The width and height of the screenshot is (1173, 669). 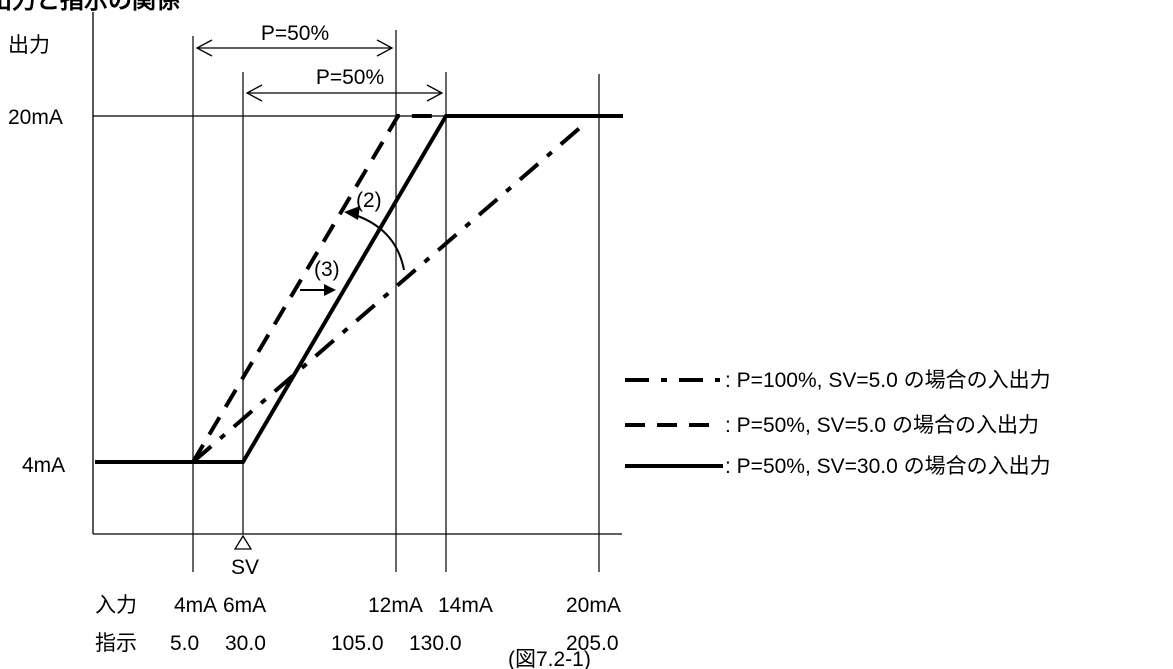 I want to click on input-value-20ma: 20mA, so click(x=593, y=605).